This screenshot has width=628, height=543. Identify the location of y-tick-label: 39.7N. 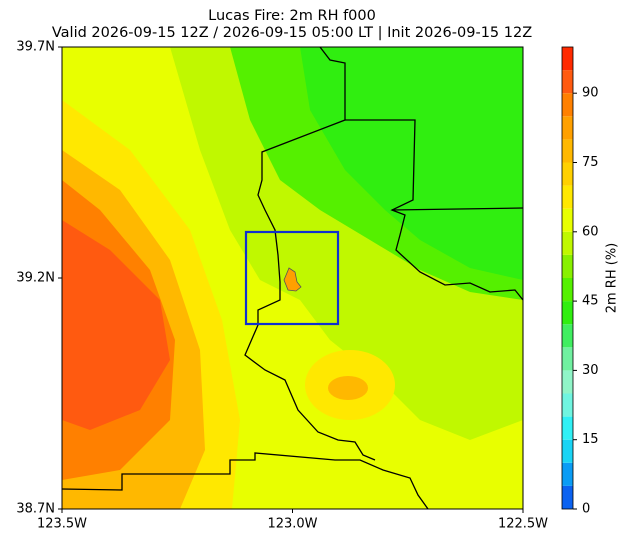
(35, 47).